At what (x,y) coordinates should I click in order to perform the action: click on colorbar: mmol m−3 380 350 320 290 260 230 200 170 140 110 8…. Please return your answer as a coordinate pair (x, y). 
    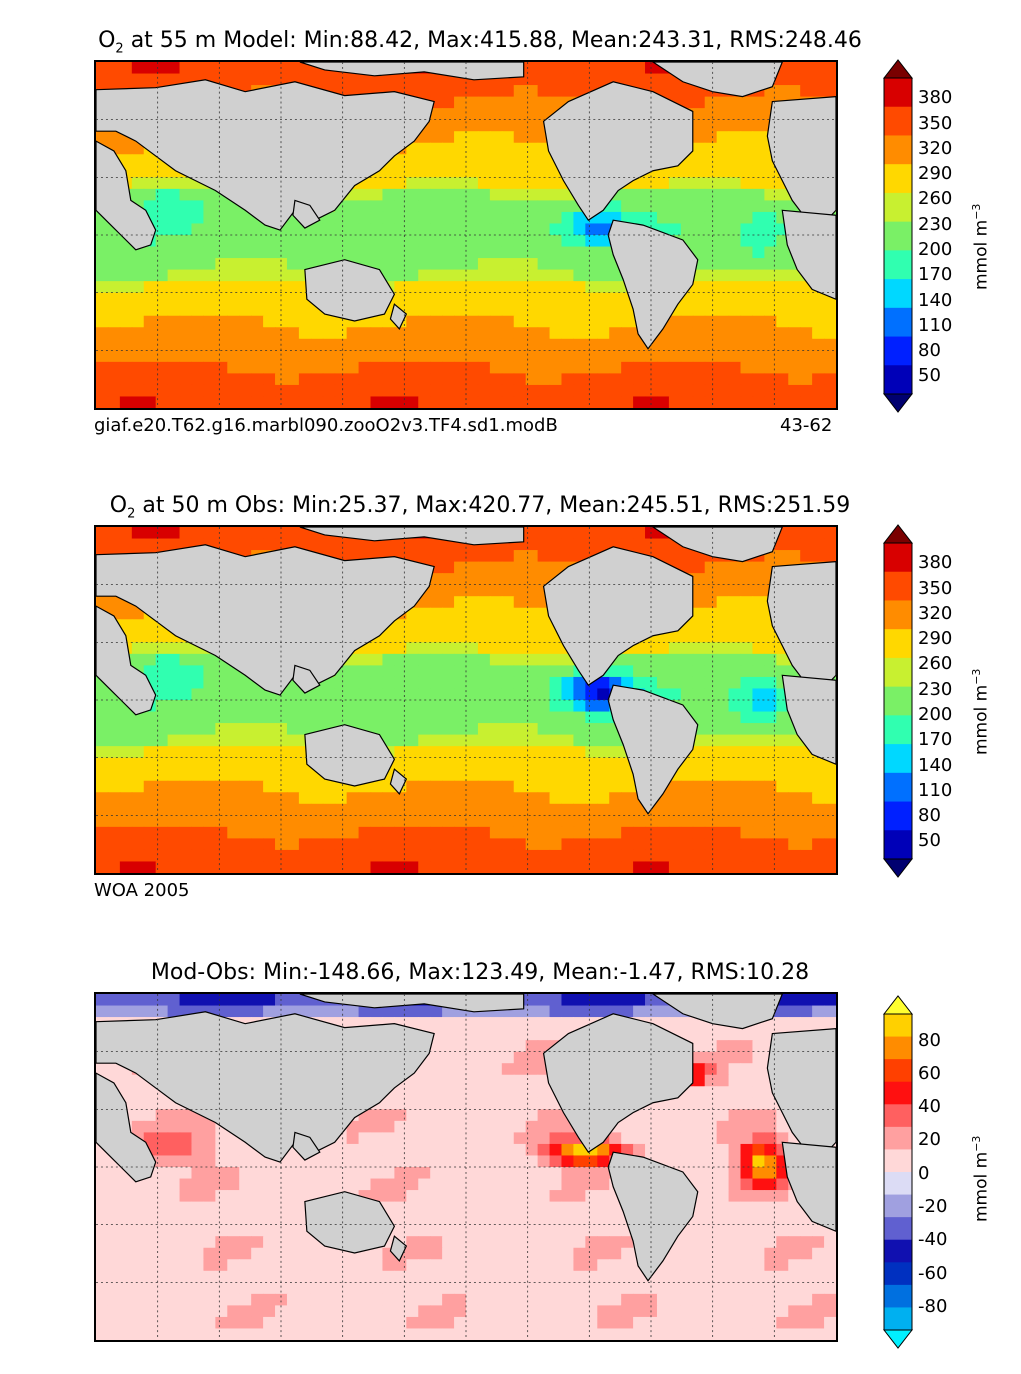
    Looking at the image, I should click on (937, 701).